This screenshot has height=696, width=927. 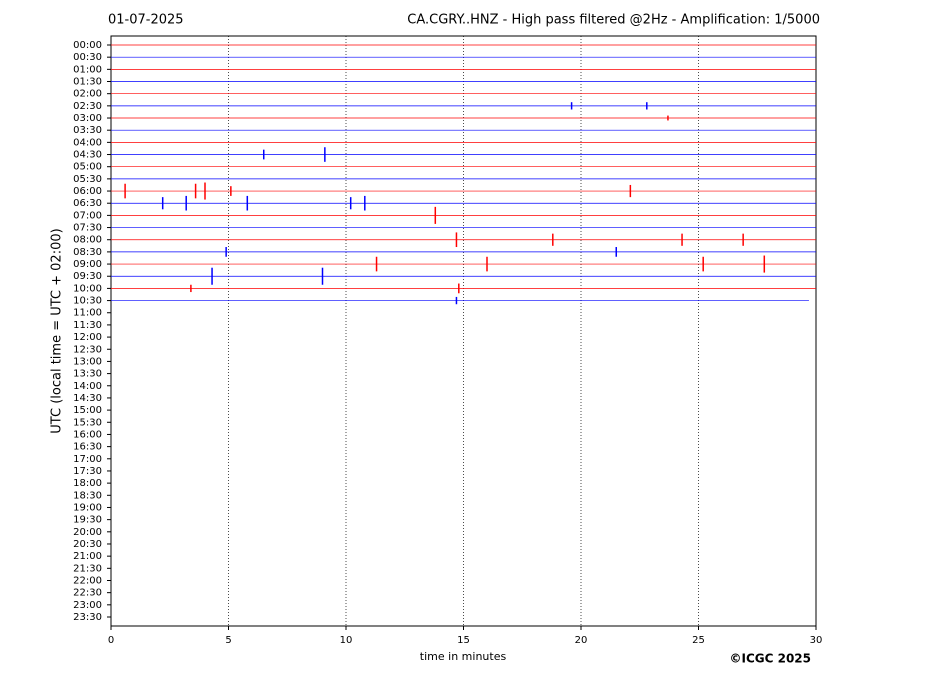 What do you see at coordinates (87, 337) in the screenshot?
I see `y-tick-label: 12:00` at bounding box center [87, 337].